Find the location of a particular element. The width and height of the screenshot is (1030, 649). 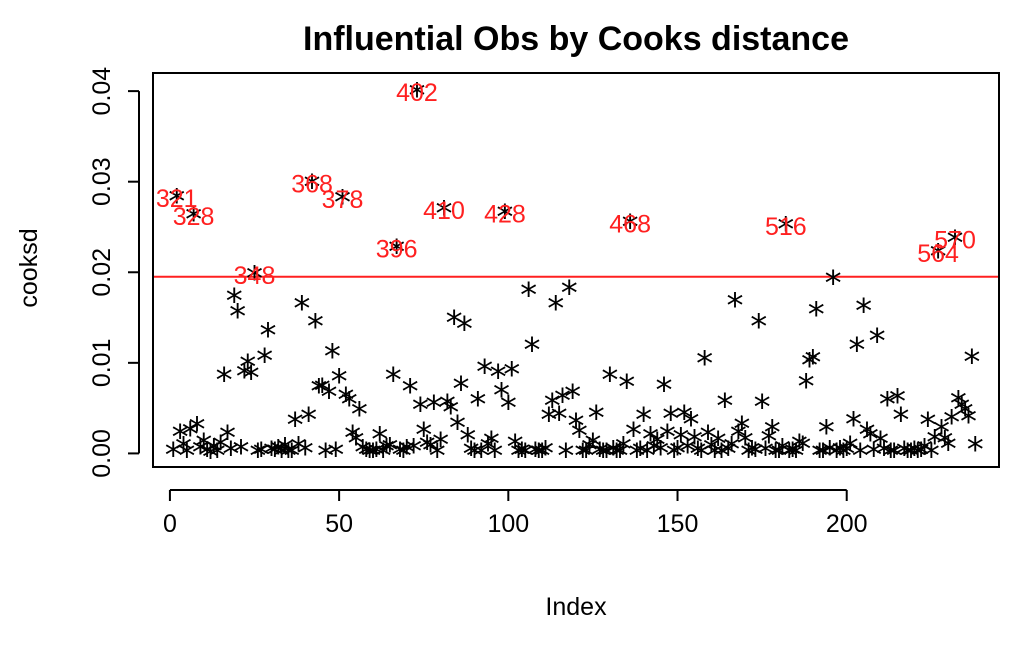

y-tick-label: 0.03 is located at coordinates (102, 181).